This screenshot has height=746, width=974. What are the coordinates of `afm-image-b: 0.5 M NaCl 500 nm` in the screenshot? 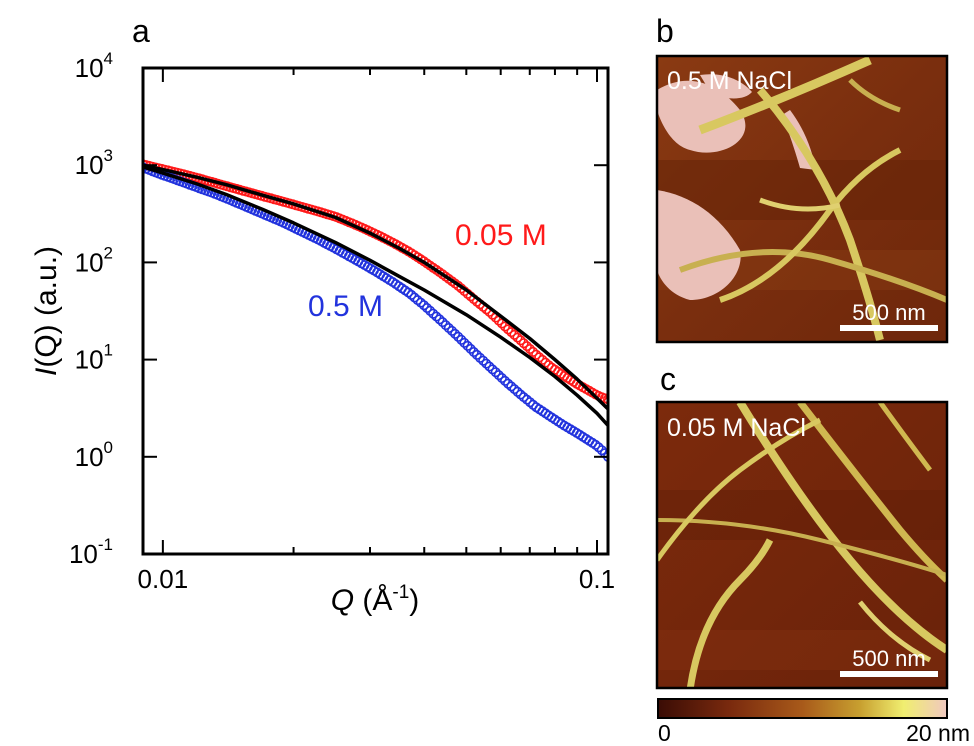 It's located at (802, 199).